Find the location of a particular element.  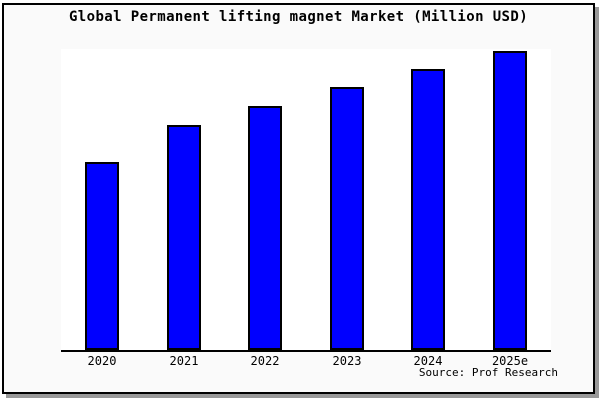

x-axis-label-2024: 2024 is located at coordinates (428, 361).